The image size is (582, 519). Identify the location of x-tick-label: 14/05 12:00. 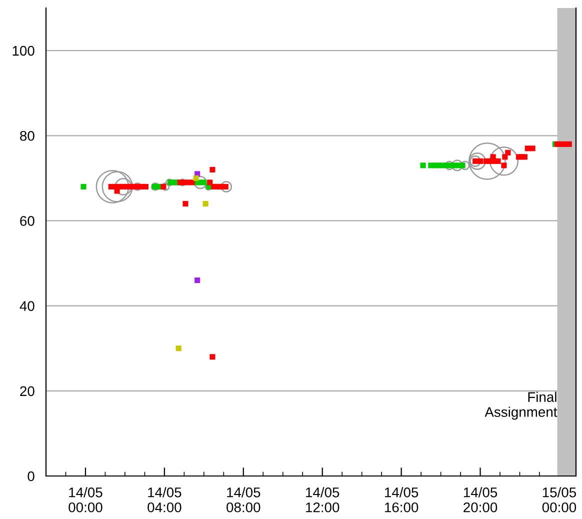
(323, 499).